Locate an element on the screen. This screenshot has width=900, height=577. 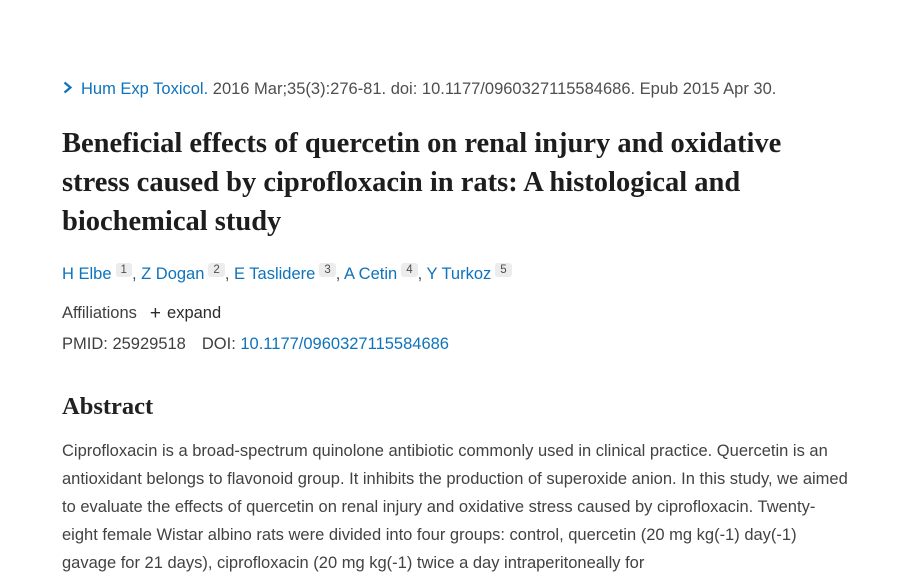
author: Y Turkoz 5 is located at coordinates (469, 273).